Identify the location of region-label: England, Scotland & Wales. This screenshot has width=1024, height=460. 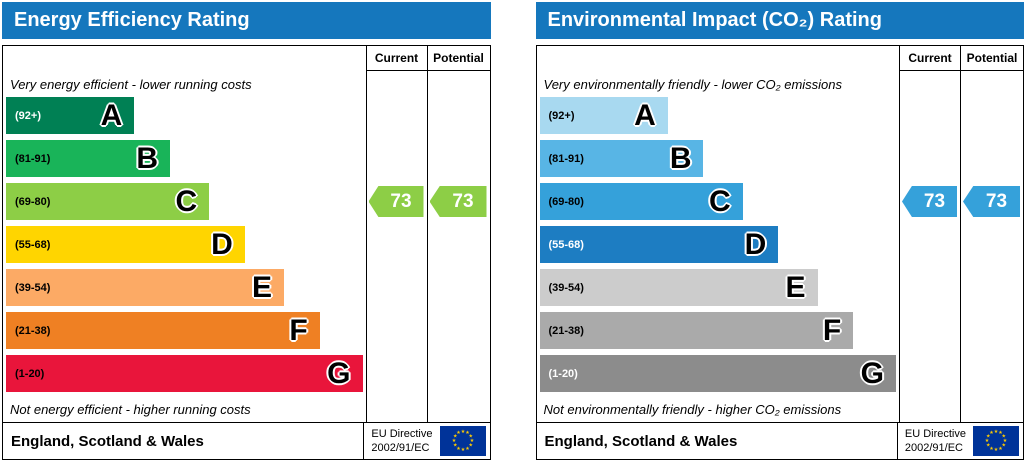
(641, 441).